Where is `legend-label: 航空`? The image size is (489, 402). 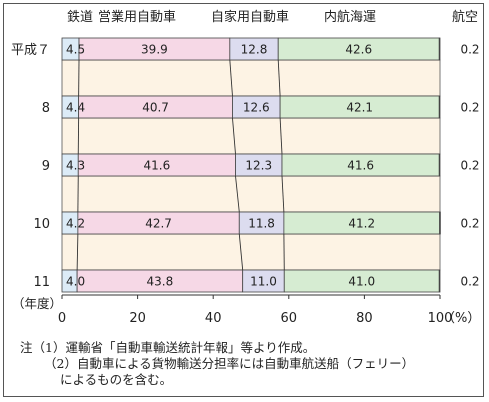
legend-label: 航空 is located at coordinates (465, 17).